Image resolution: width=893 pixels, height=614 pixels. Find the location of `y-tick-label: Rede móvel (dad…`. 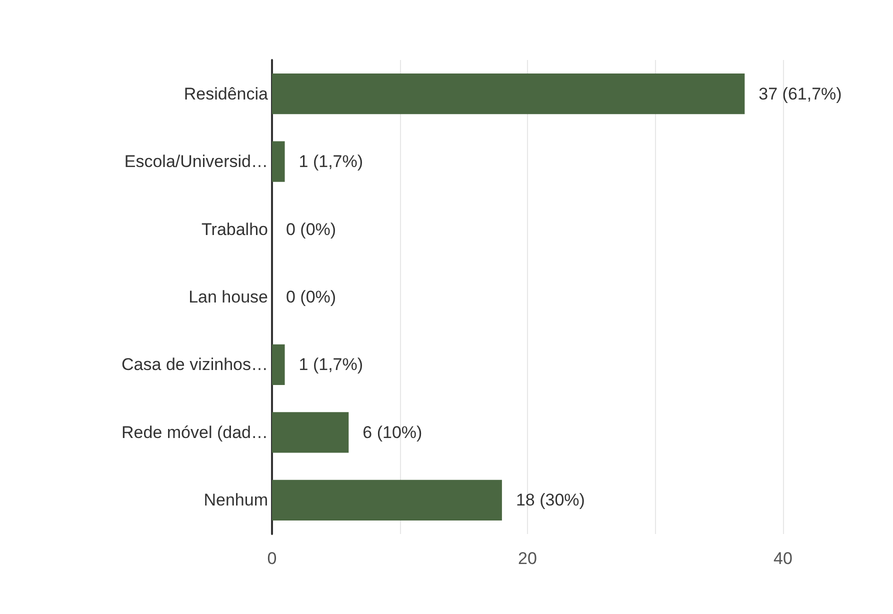

y-tick-label: Rede móvel (dad… is located at coordinates (195, 432).